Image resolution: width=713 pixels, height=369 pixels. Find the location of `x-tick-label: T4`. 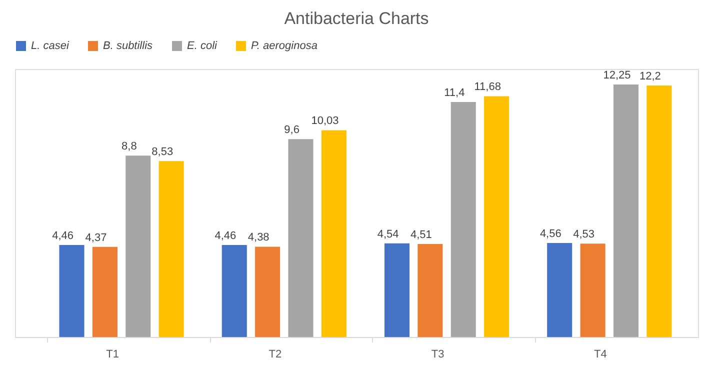

x-tick-label: T4 is located at coordinates (600, 354).